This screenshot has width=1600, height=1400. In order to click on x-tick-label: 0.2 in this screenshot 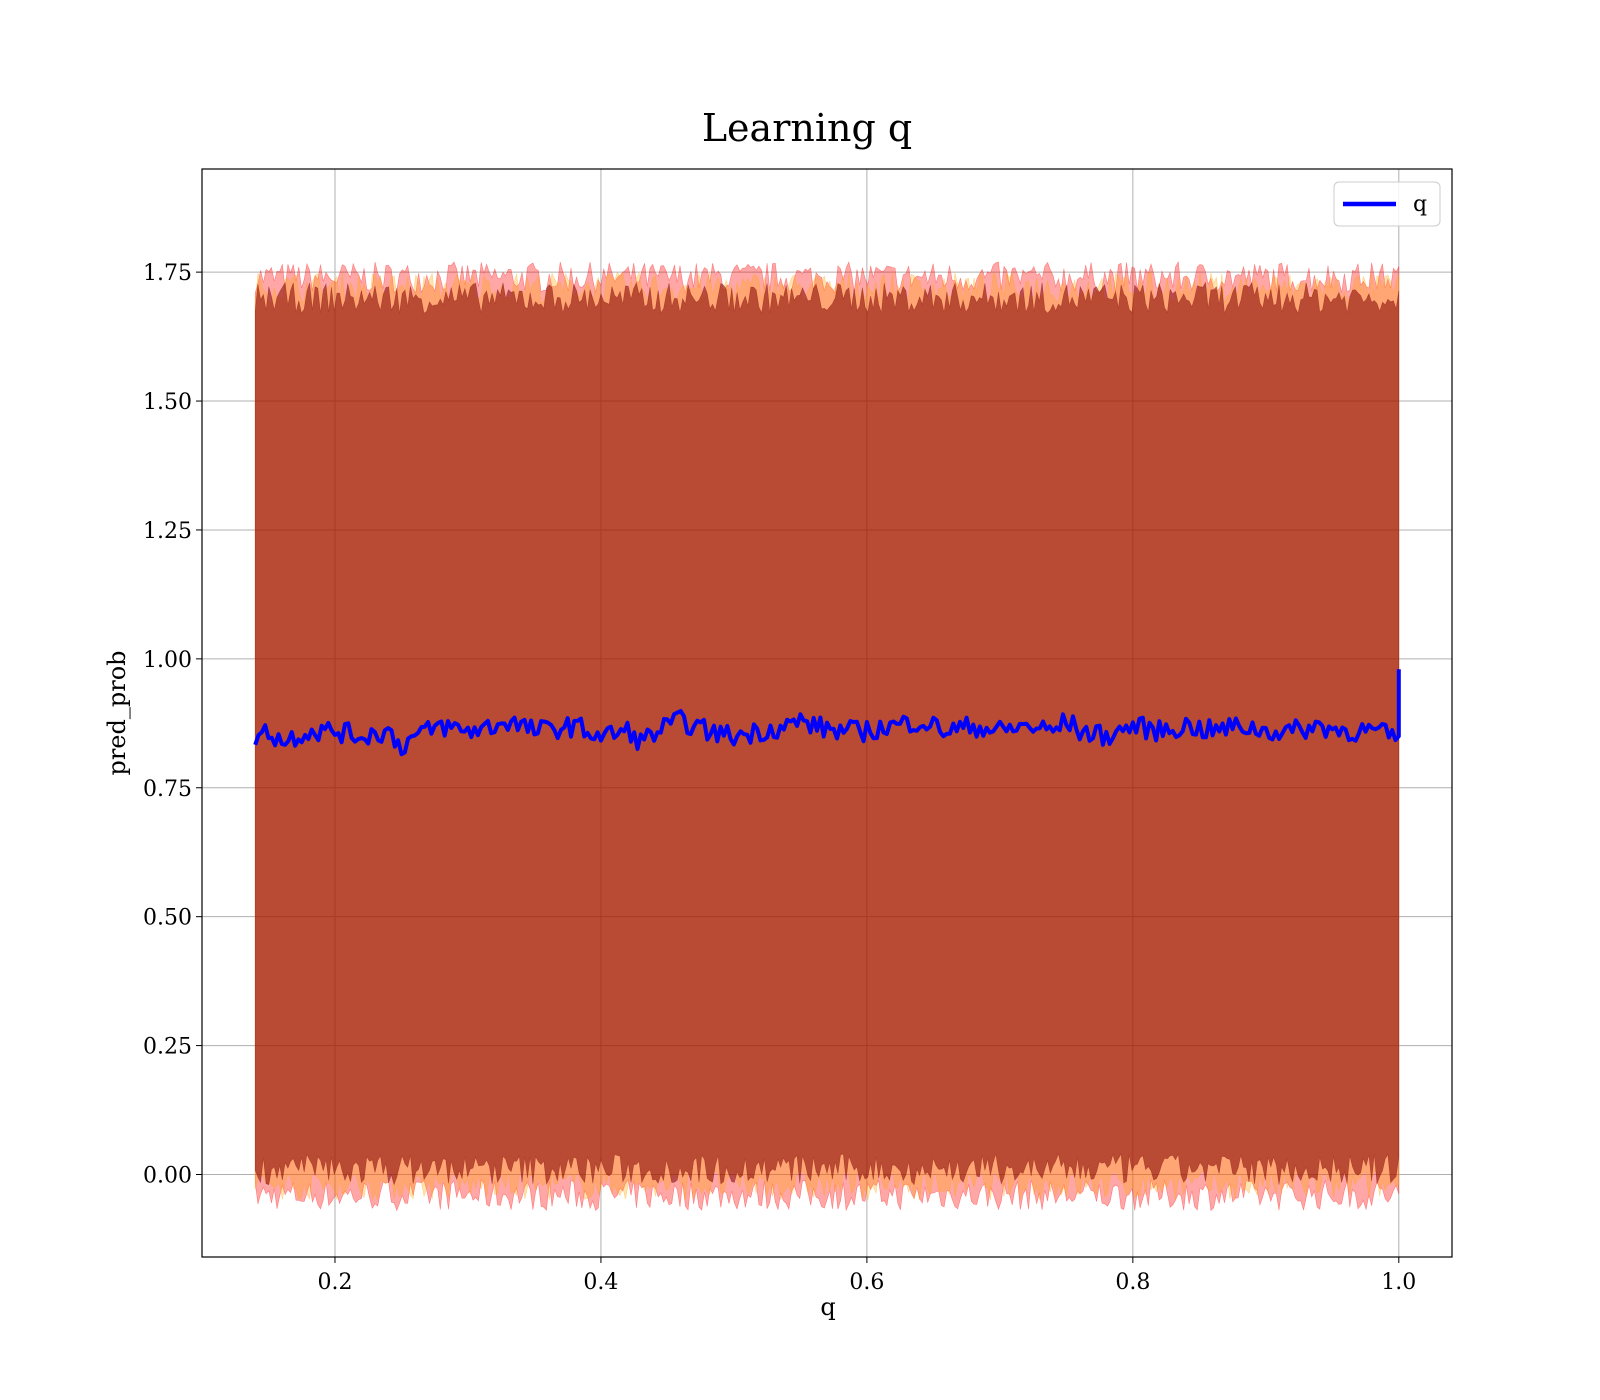, I will do `click(334, 1282)`.